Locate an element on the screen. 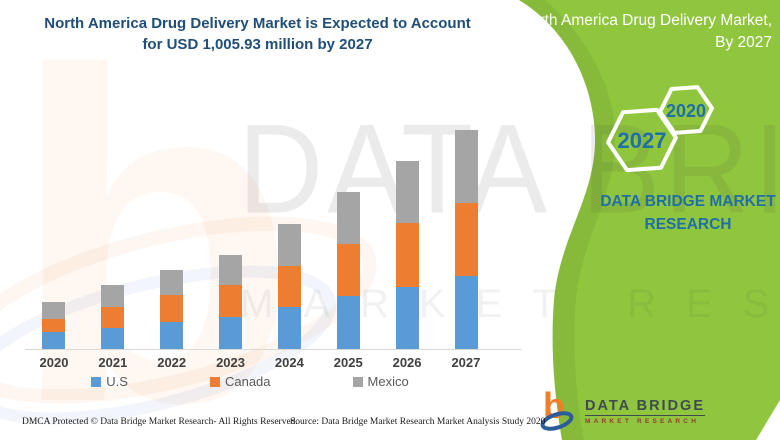 This screenshot has height=440, width=780. x-axis-label-2026: 2026 is located at coordinates (407, 362).